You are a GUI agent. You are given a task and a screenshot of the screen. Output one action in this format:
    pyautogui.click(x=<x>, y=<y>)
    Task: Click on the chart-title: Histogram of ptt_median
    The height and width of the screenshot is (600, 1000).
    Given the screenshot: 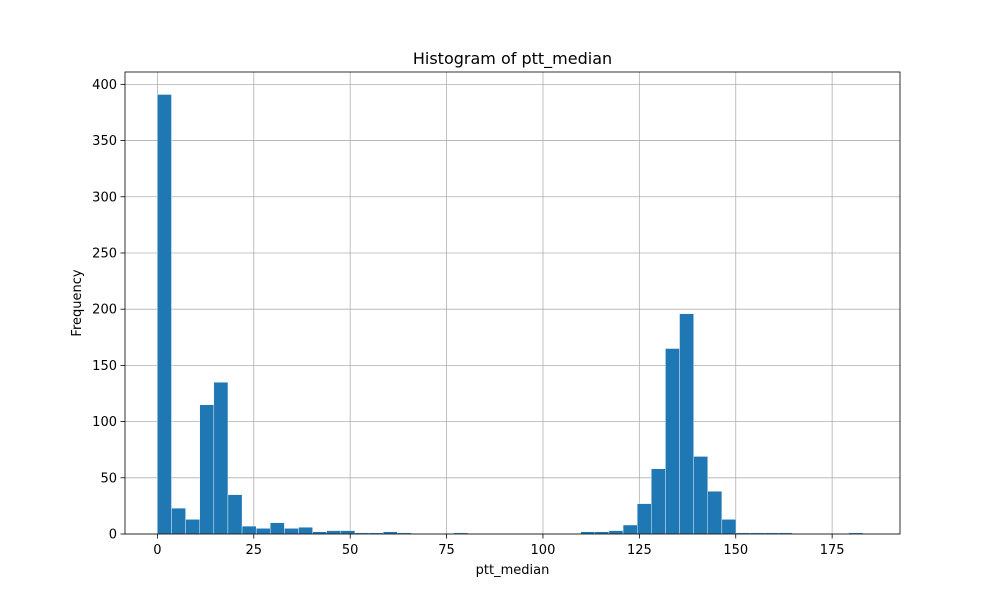 What is the action you would take?
    pyautogui.click(x=512, y=59)
    